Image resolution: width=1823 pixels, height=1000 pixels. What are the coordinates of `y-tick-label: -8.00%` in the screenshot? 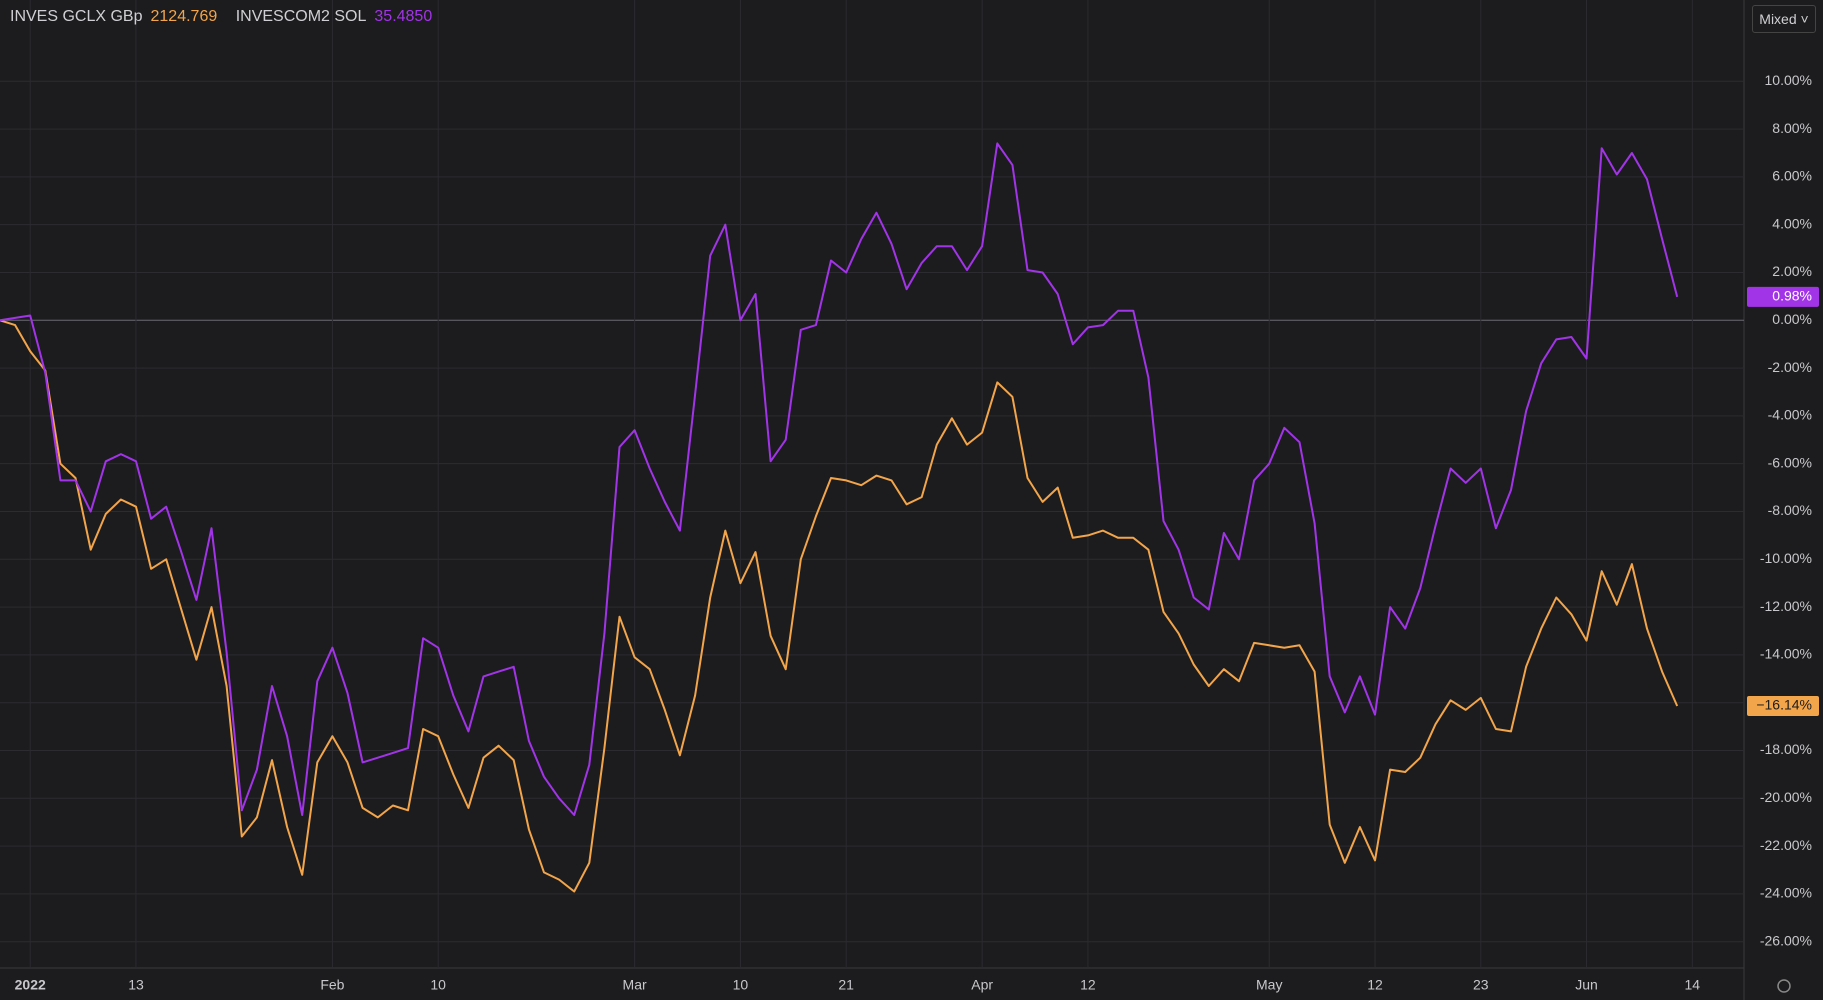 It's located at (1790, 510).